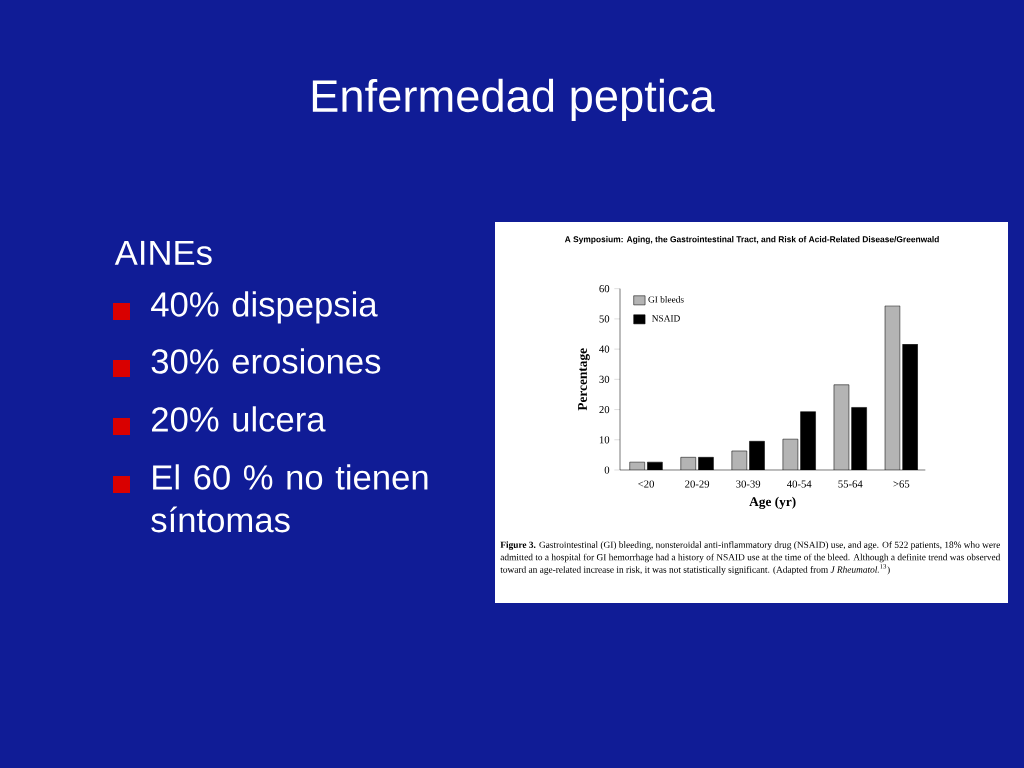 Image resolution: width=1024 pixels, height=768 pixels. Describe the element at coordinates (772, 502) in the screenshot. I see `x-axis-title: Age (yr)` at that location.